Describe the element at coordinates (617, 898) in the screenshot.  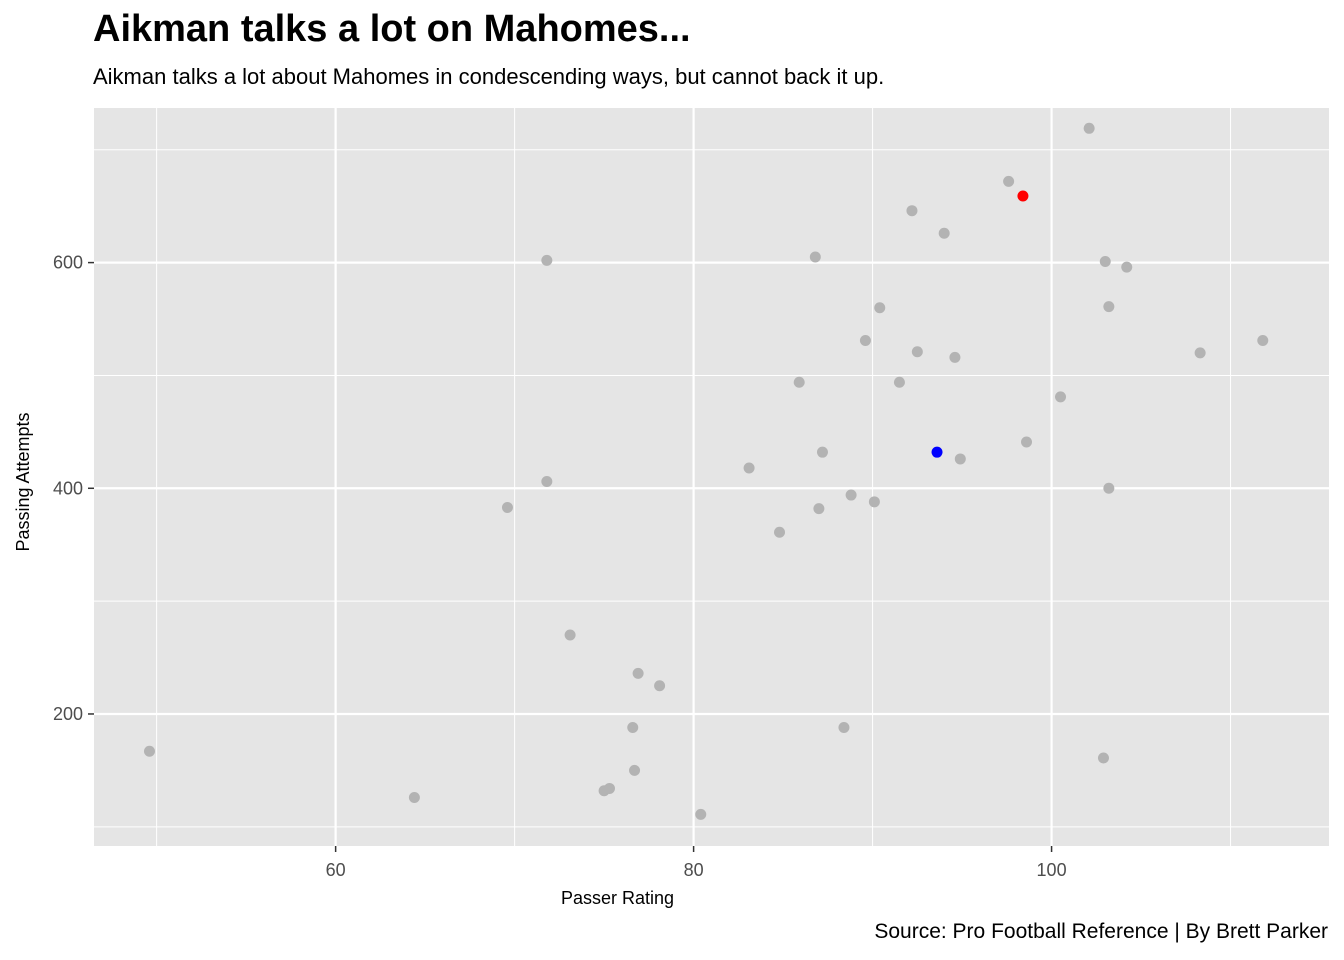
I see `x-axis-title: Passer Rating` at that location.